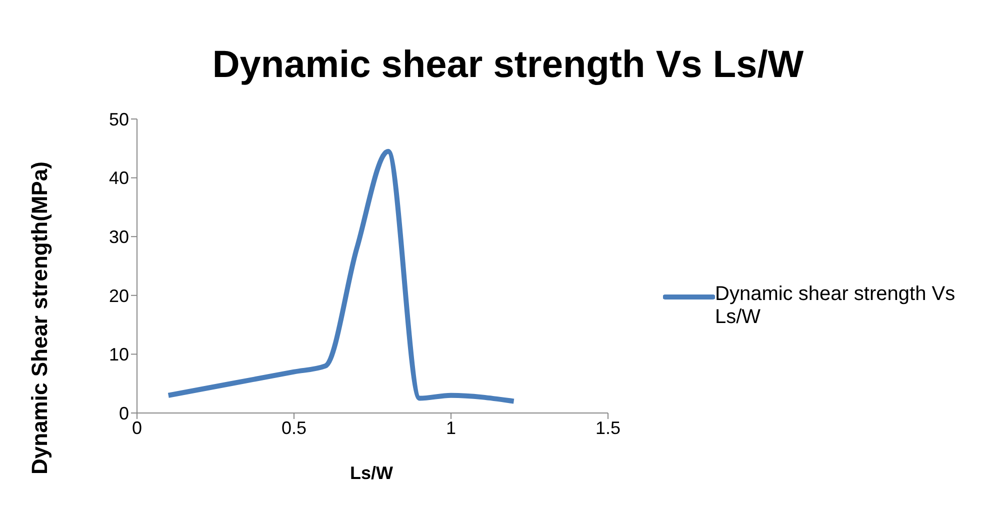 The image size is (991, 511). What do you see at coordinates (123, 413) in the screenshot?
I see `y-tick-label: 0` at bounding box center [123, 413].